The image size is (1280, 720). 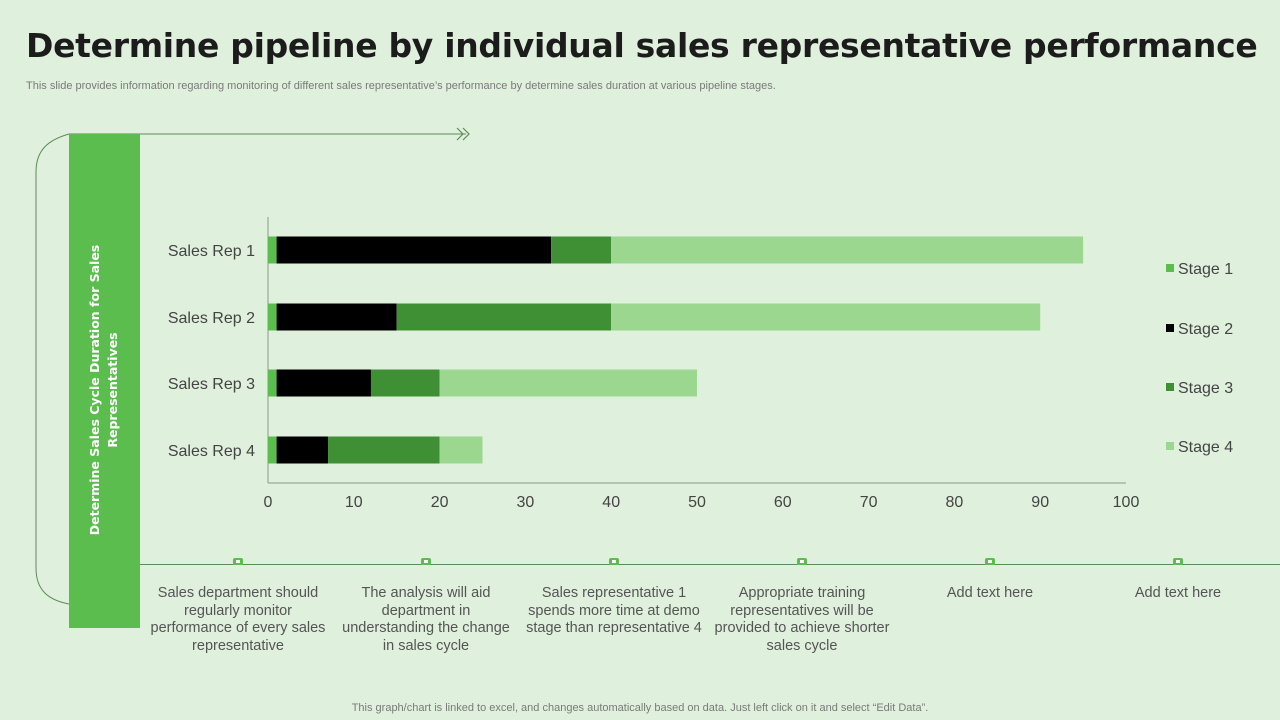 What do you see at coordinates (955, 502) in the screenshot?
I see `x-tick-label: 80` at bounding box center [955, 502].